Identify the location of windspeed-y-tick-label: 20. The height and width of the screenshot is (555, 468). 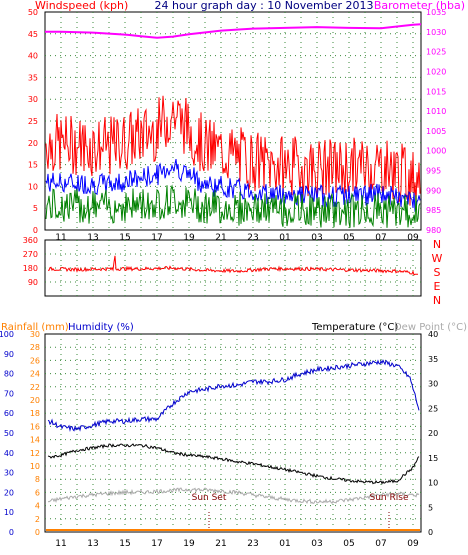
(33, 143).